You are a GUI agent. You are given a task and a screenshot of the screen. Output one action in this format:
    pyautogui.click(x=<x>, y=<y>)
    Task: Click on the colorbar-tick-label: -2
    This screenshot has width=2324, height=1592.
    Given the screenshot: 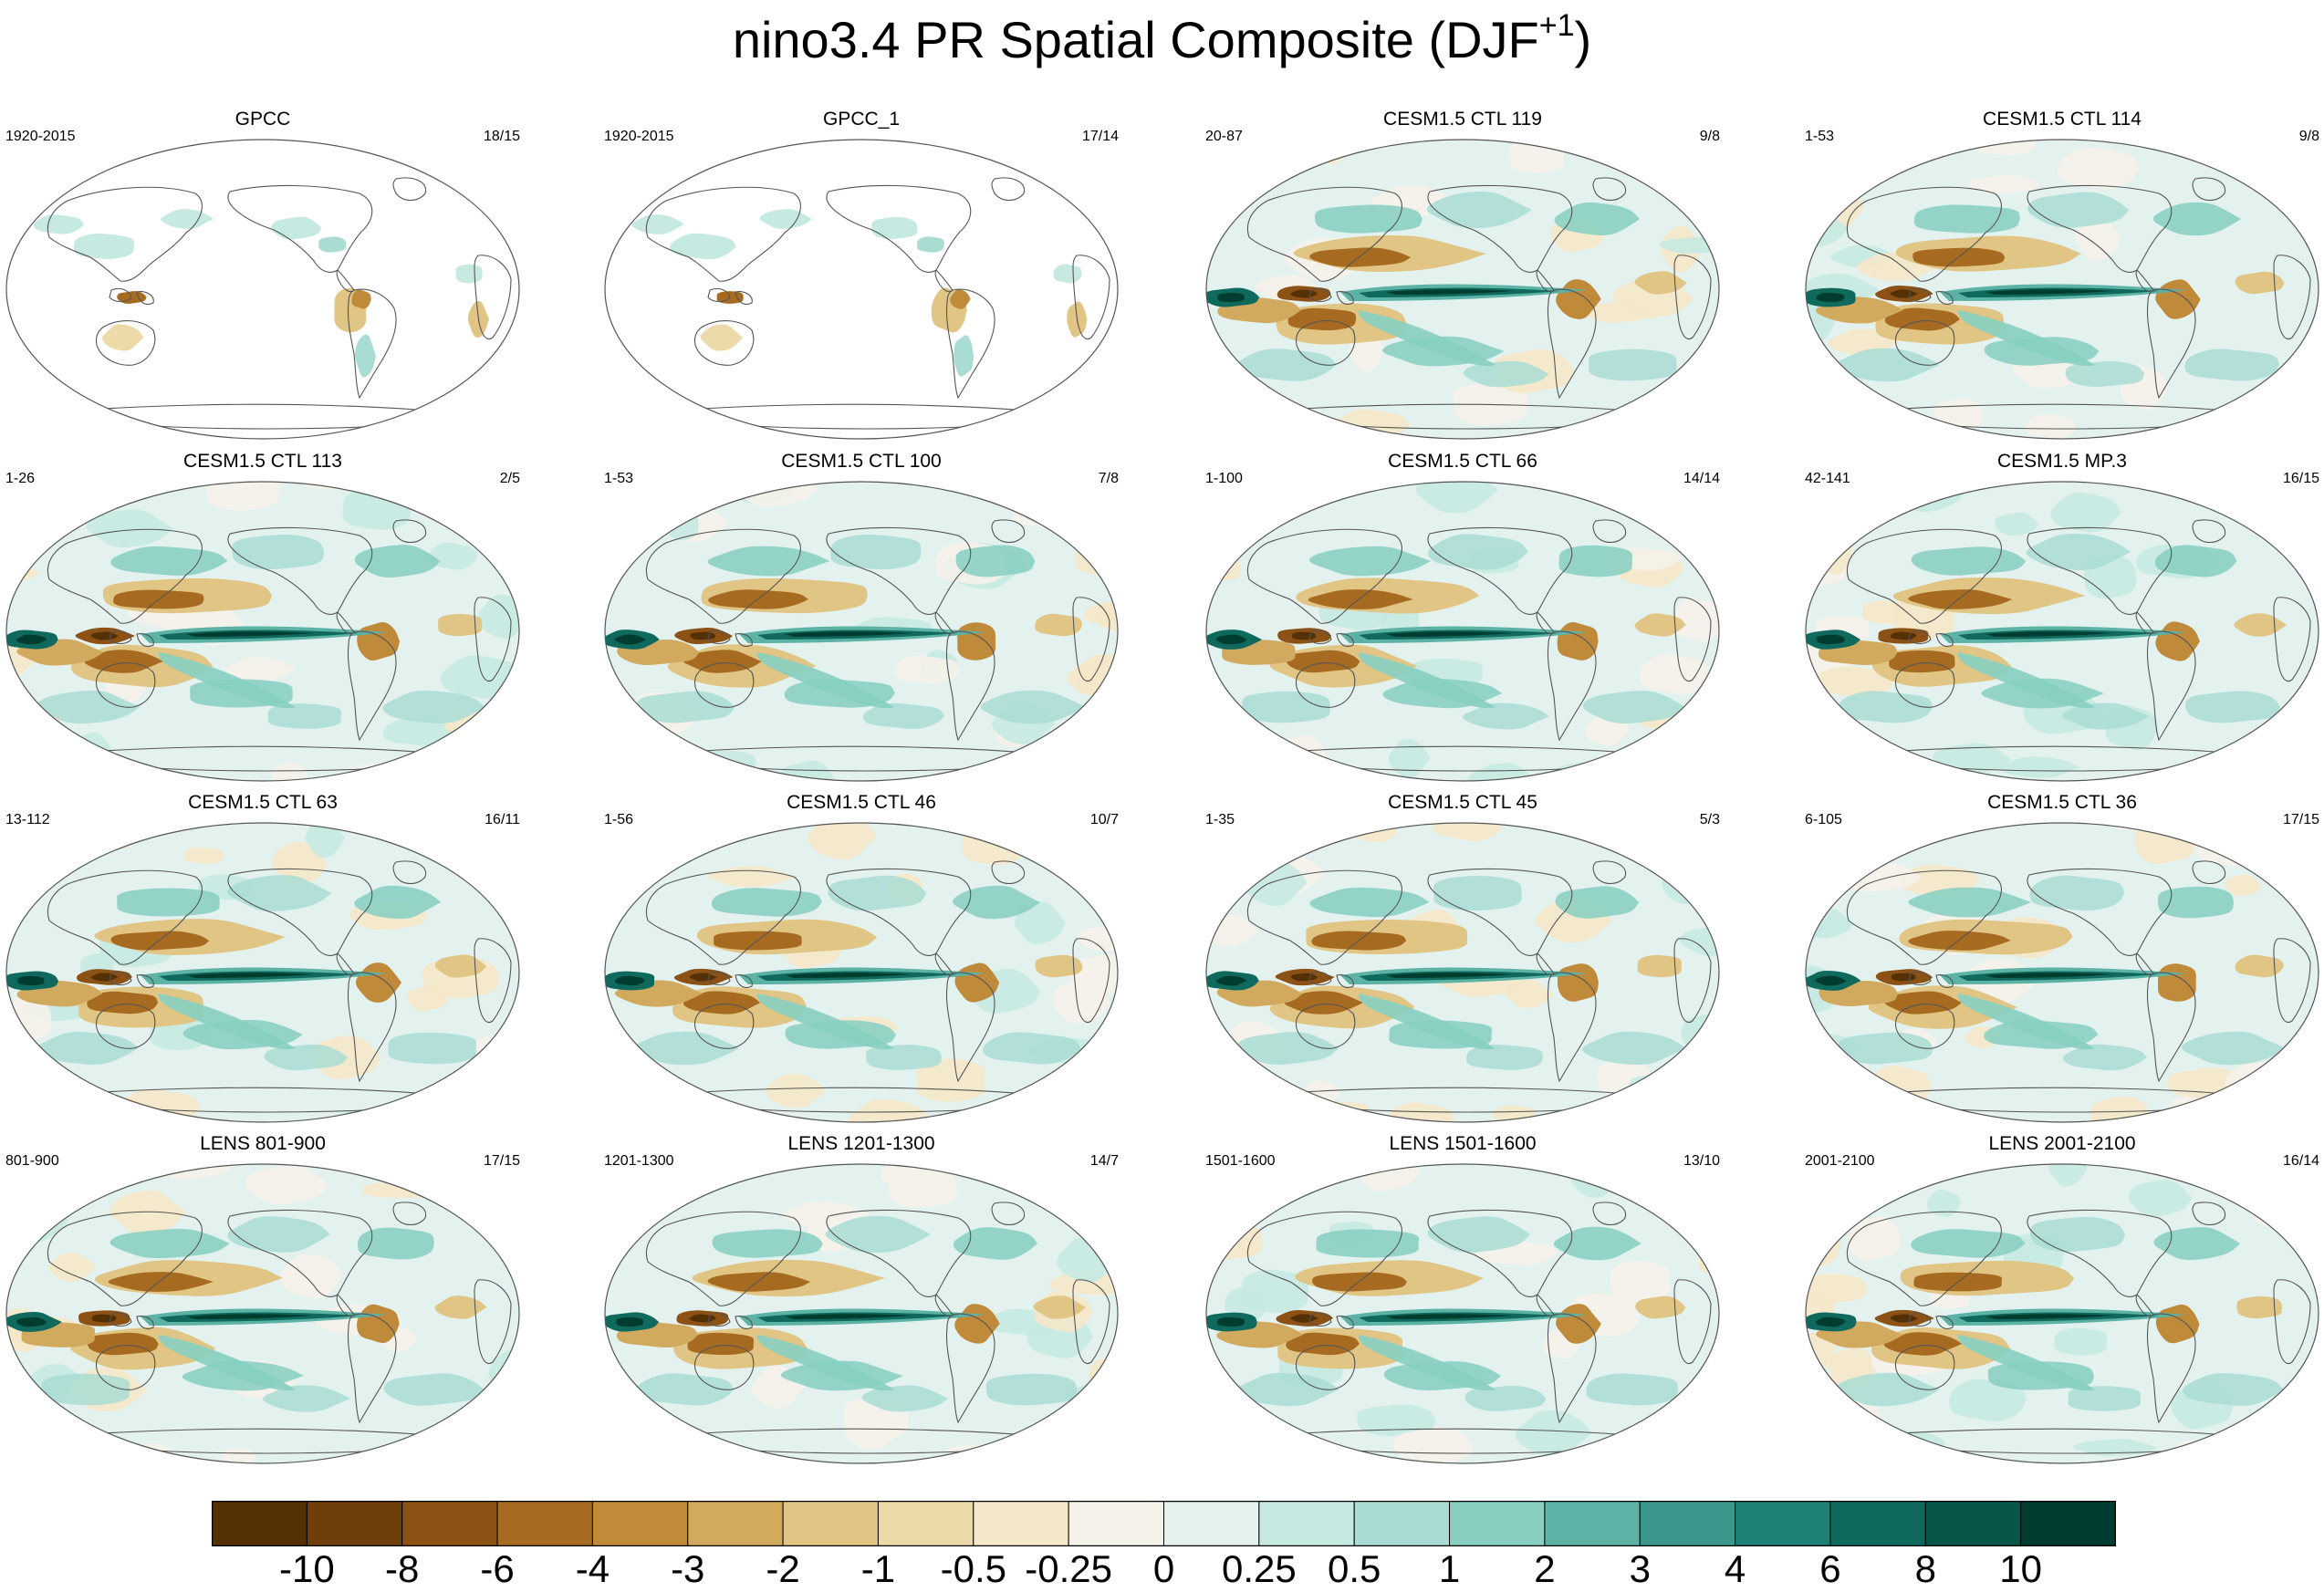 What is the action you would take?
    pyautogui.click(x=783, y=1569)
    